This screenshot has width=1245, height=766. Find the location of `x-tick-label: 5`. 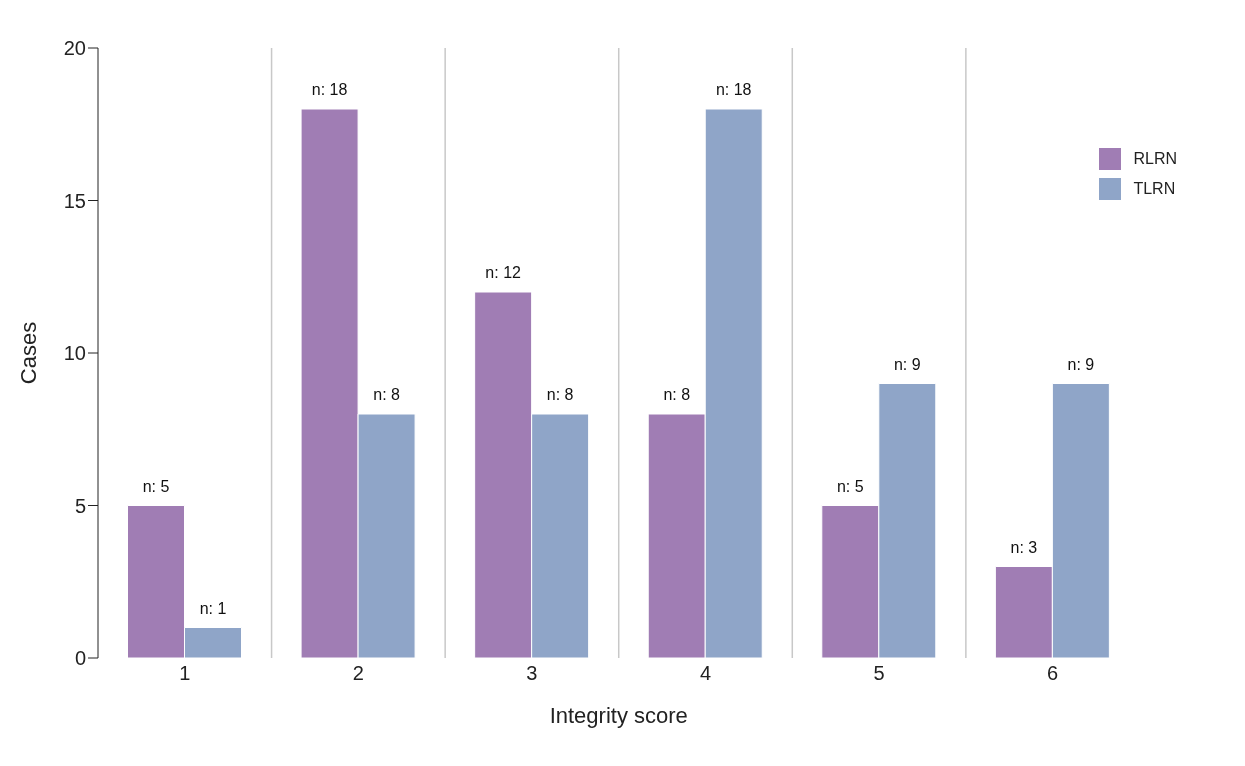

x-tick-label: 5 is located at coordinates (879, 673).